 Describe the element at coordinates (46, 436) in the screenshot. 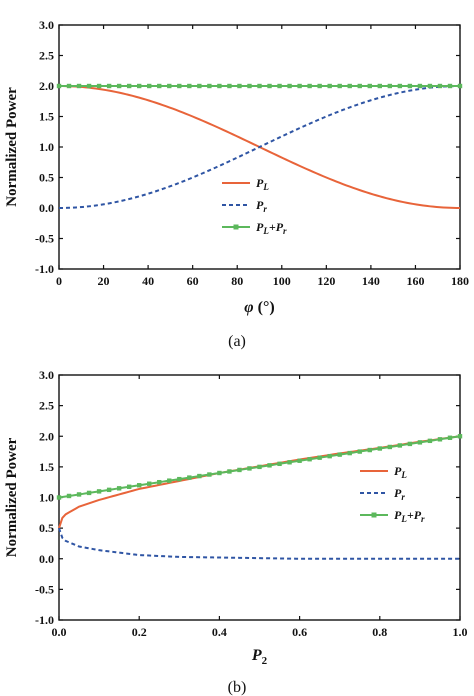

I see `y-tick-label: 2.0` at that location.